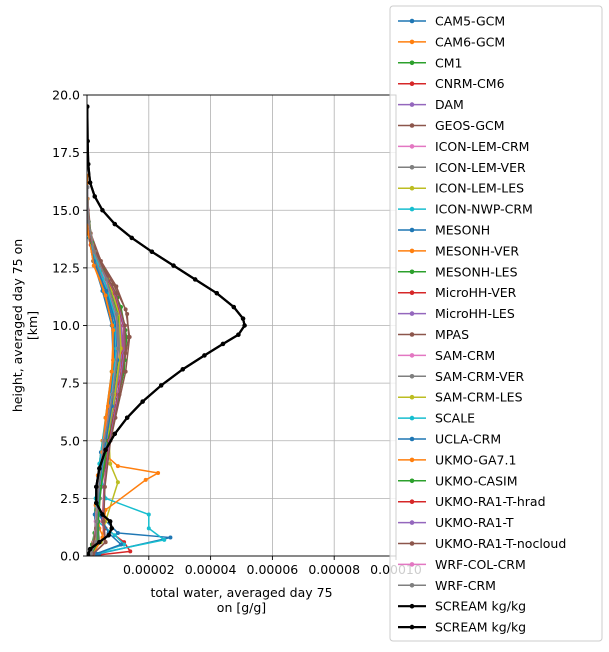 This screenshot has width=609, height=652. Describe the element at coordinates (462, 230) in the screenshot. I see `legend-label: MESONH` at that location.